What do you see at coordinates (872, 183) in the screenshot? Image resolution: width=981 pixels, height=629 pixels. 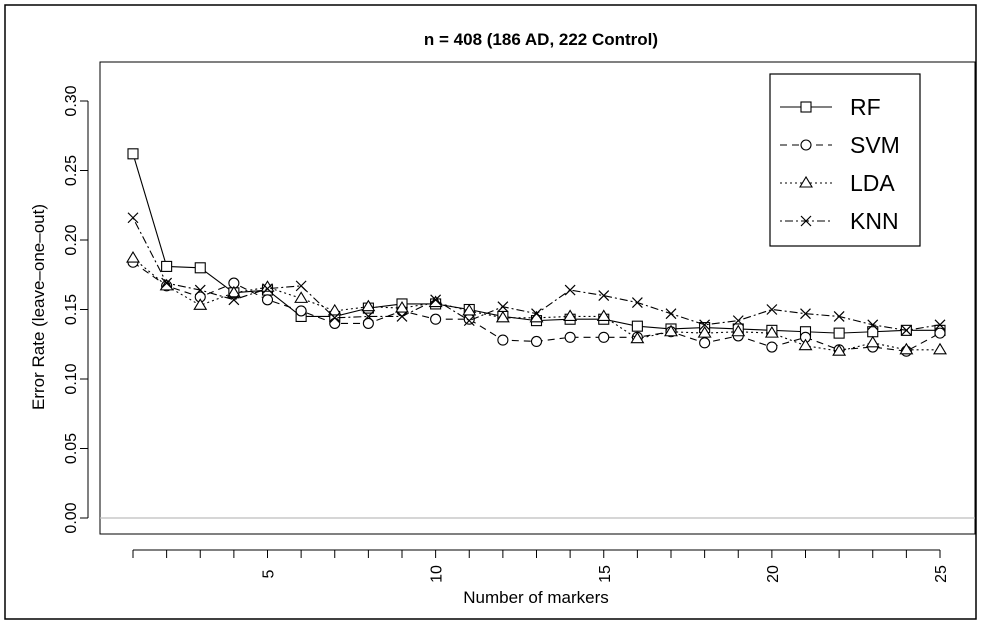 I see `legend-label-lda: LDA` at bounding box center [872, 183].